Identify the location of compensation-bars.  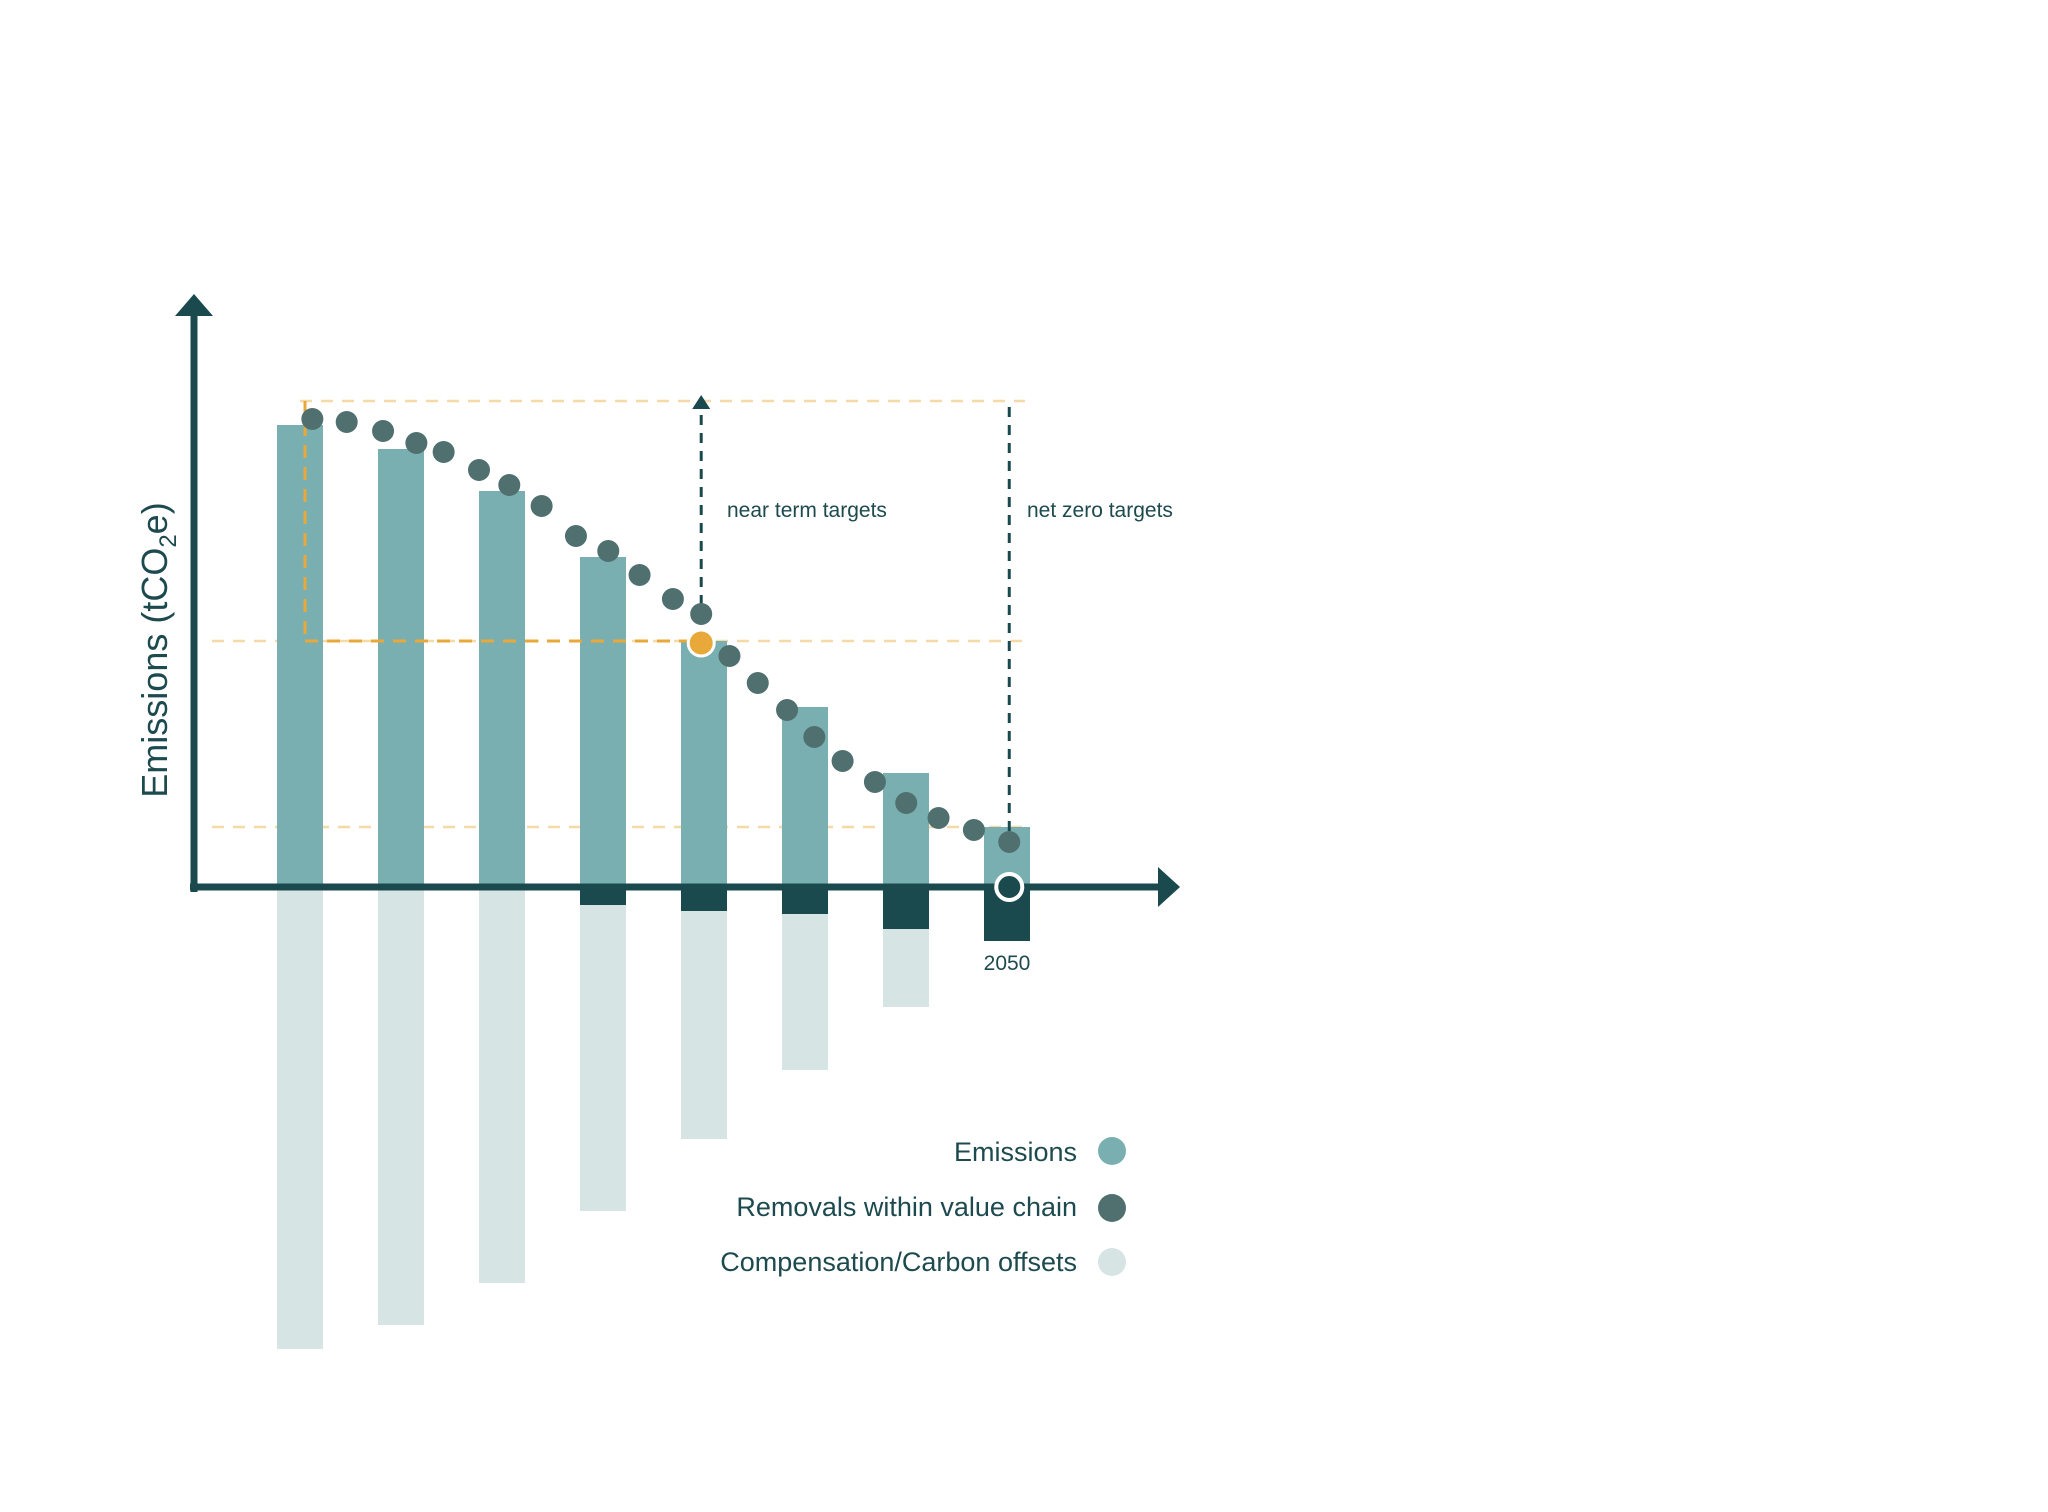
(603, 1118).